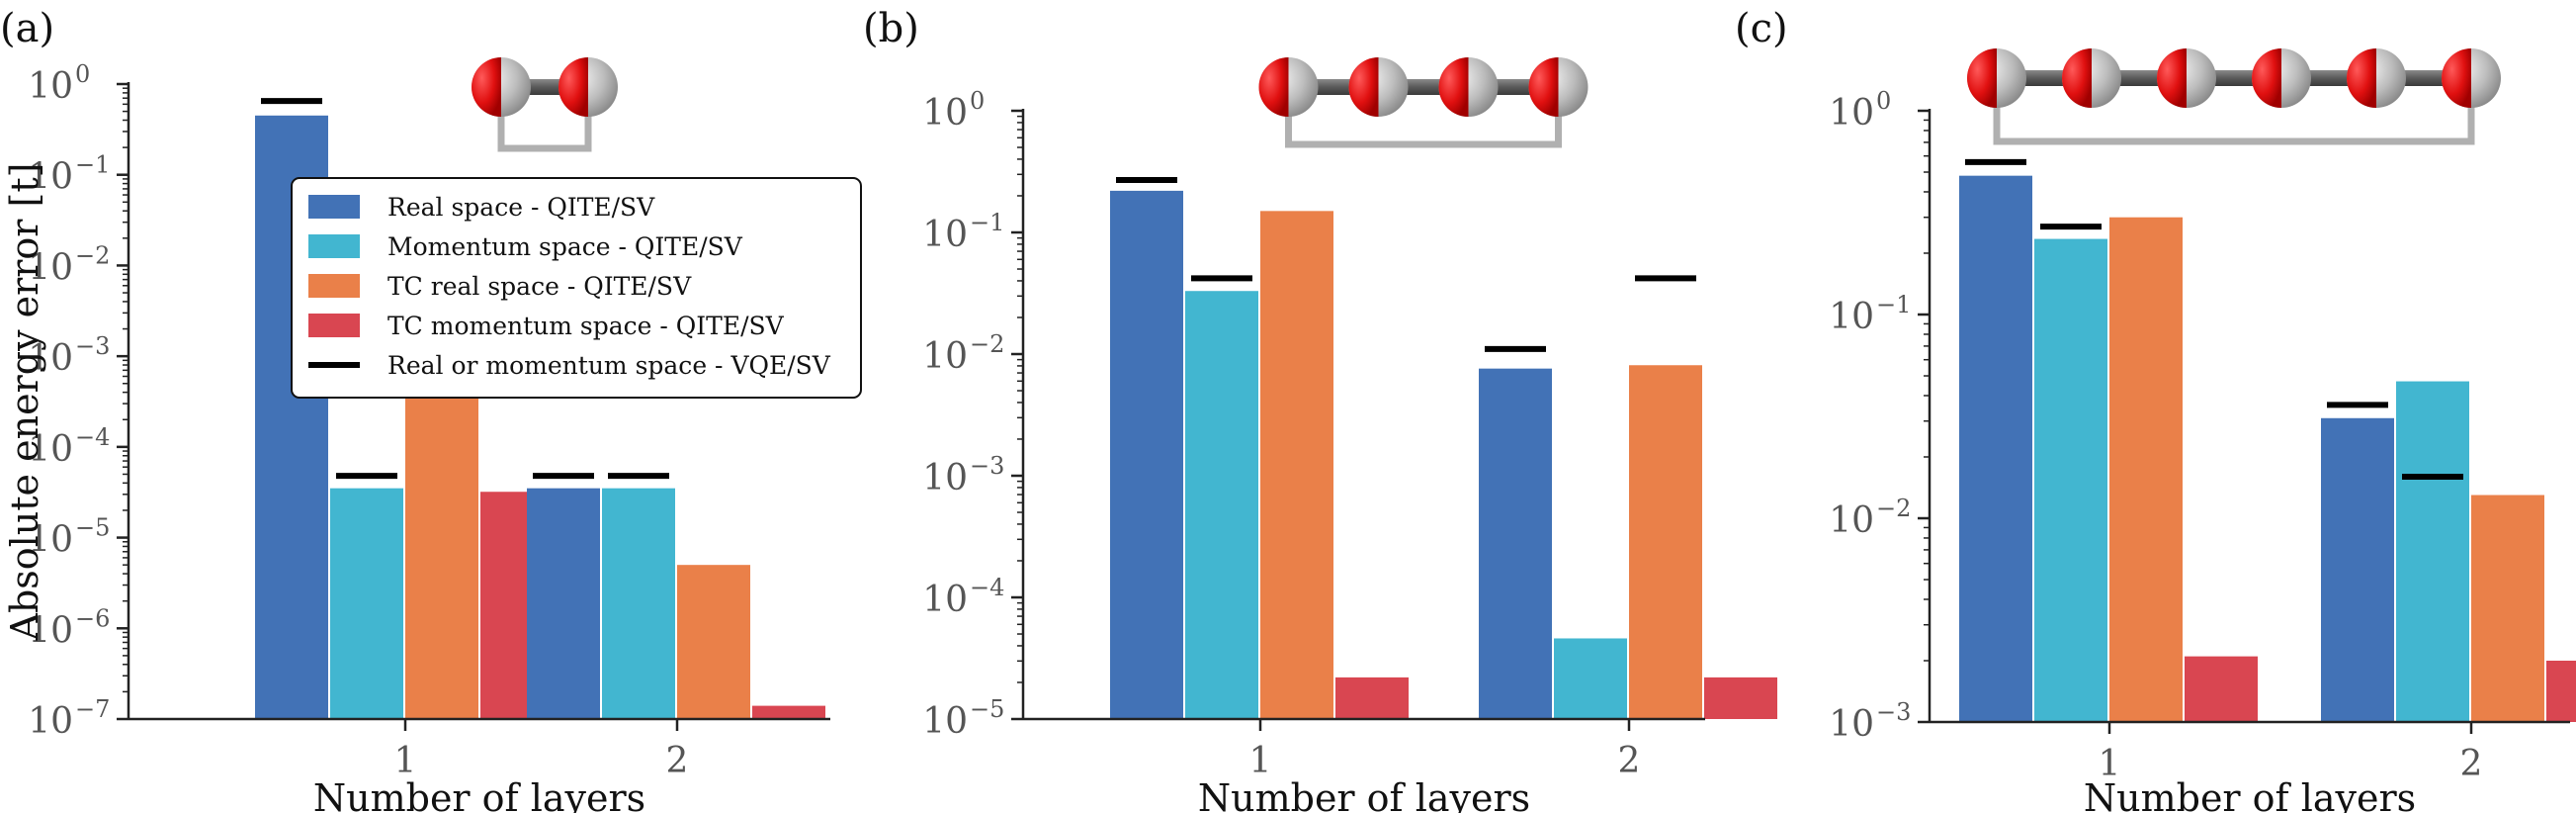  What do you see at coordinates (92, 709) in the screenshot?
I see `y-tick-exponent: −7` at bounding box center [92, 709].